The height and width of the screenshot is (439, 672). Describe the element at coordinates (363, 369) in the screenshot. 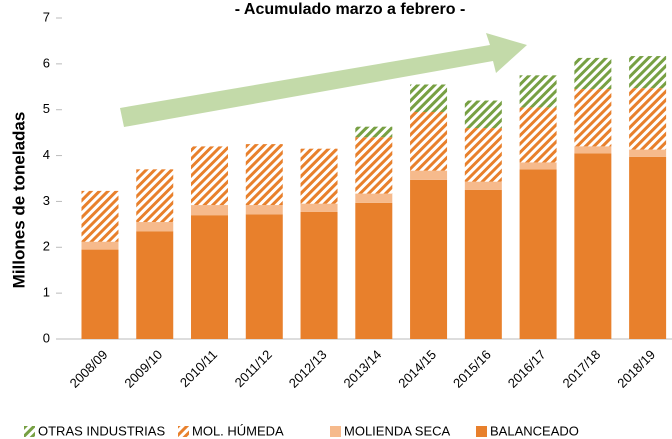

I see `x-tick-label: 2013/14` at that location.